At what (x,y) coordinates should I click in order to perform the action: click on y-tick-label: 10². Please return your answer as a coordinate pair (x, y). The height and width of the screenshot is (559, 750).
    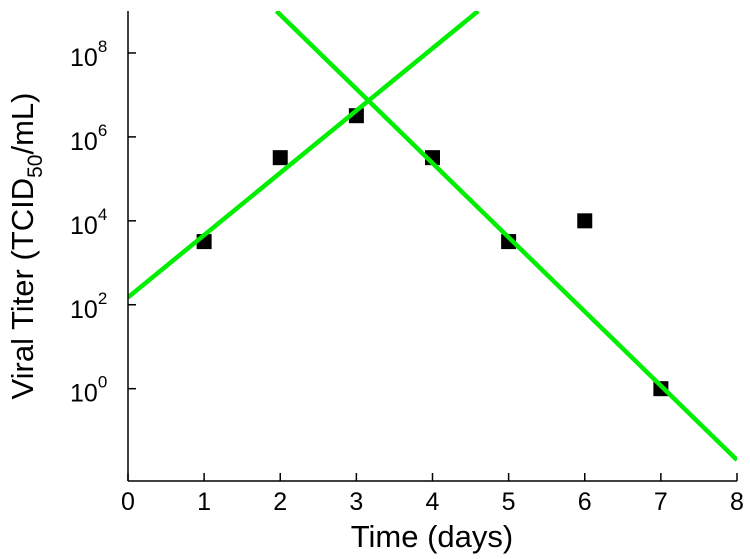
    Looking at the image, I should click on (88, 306).